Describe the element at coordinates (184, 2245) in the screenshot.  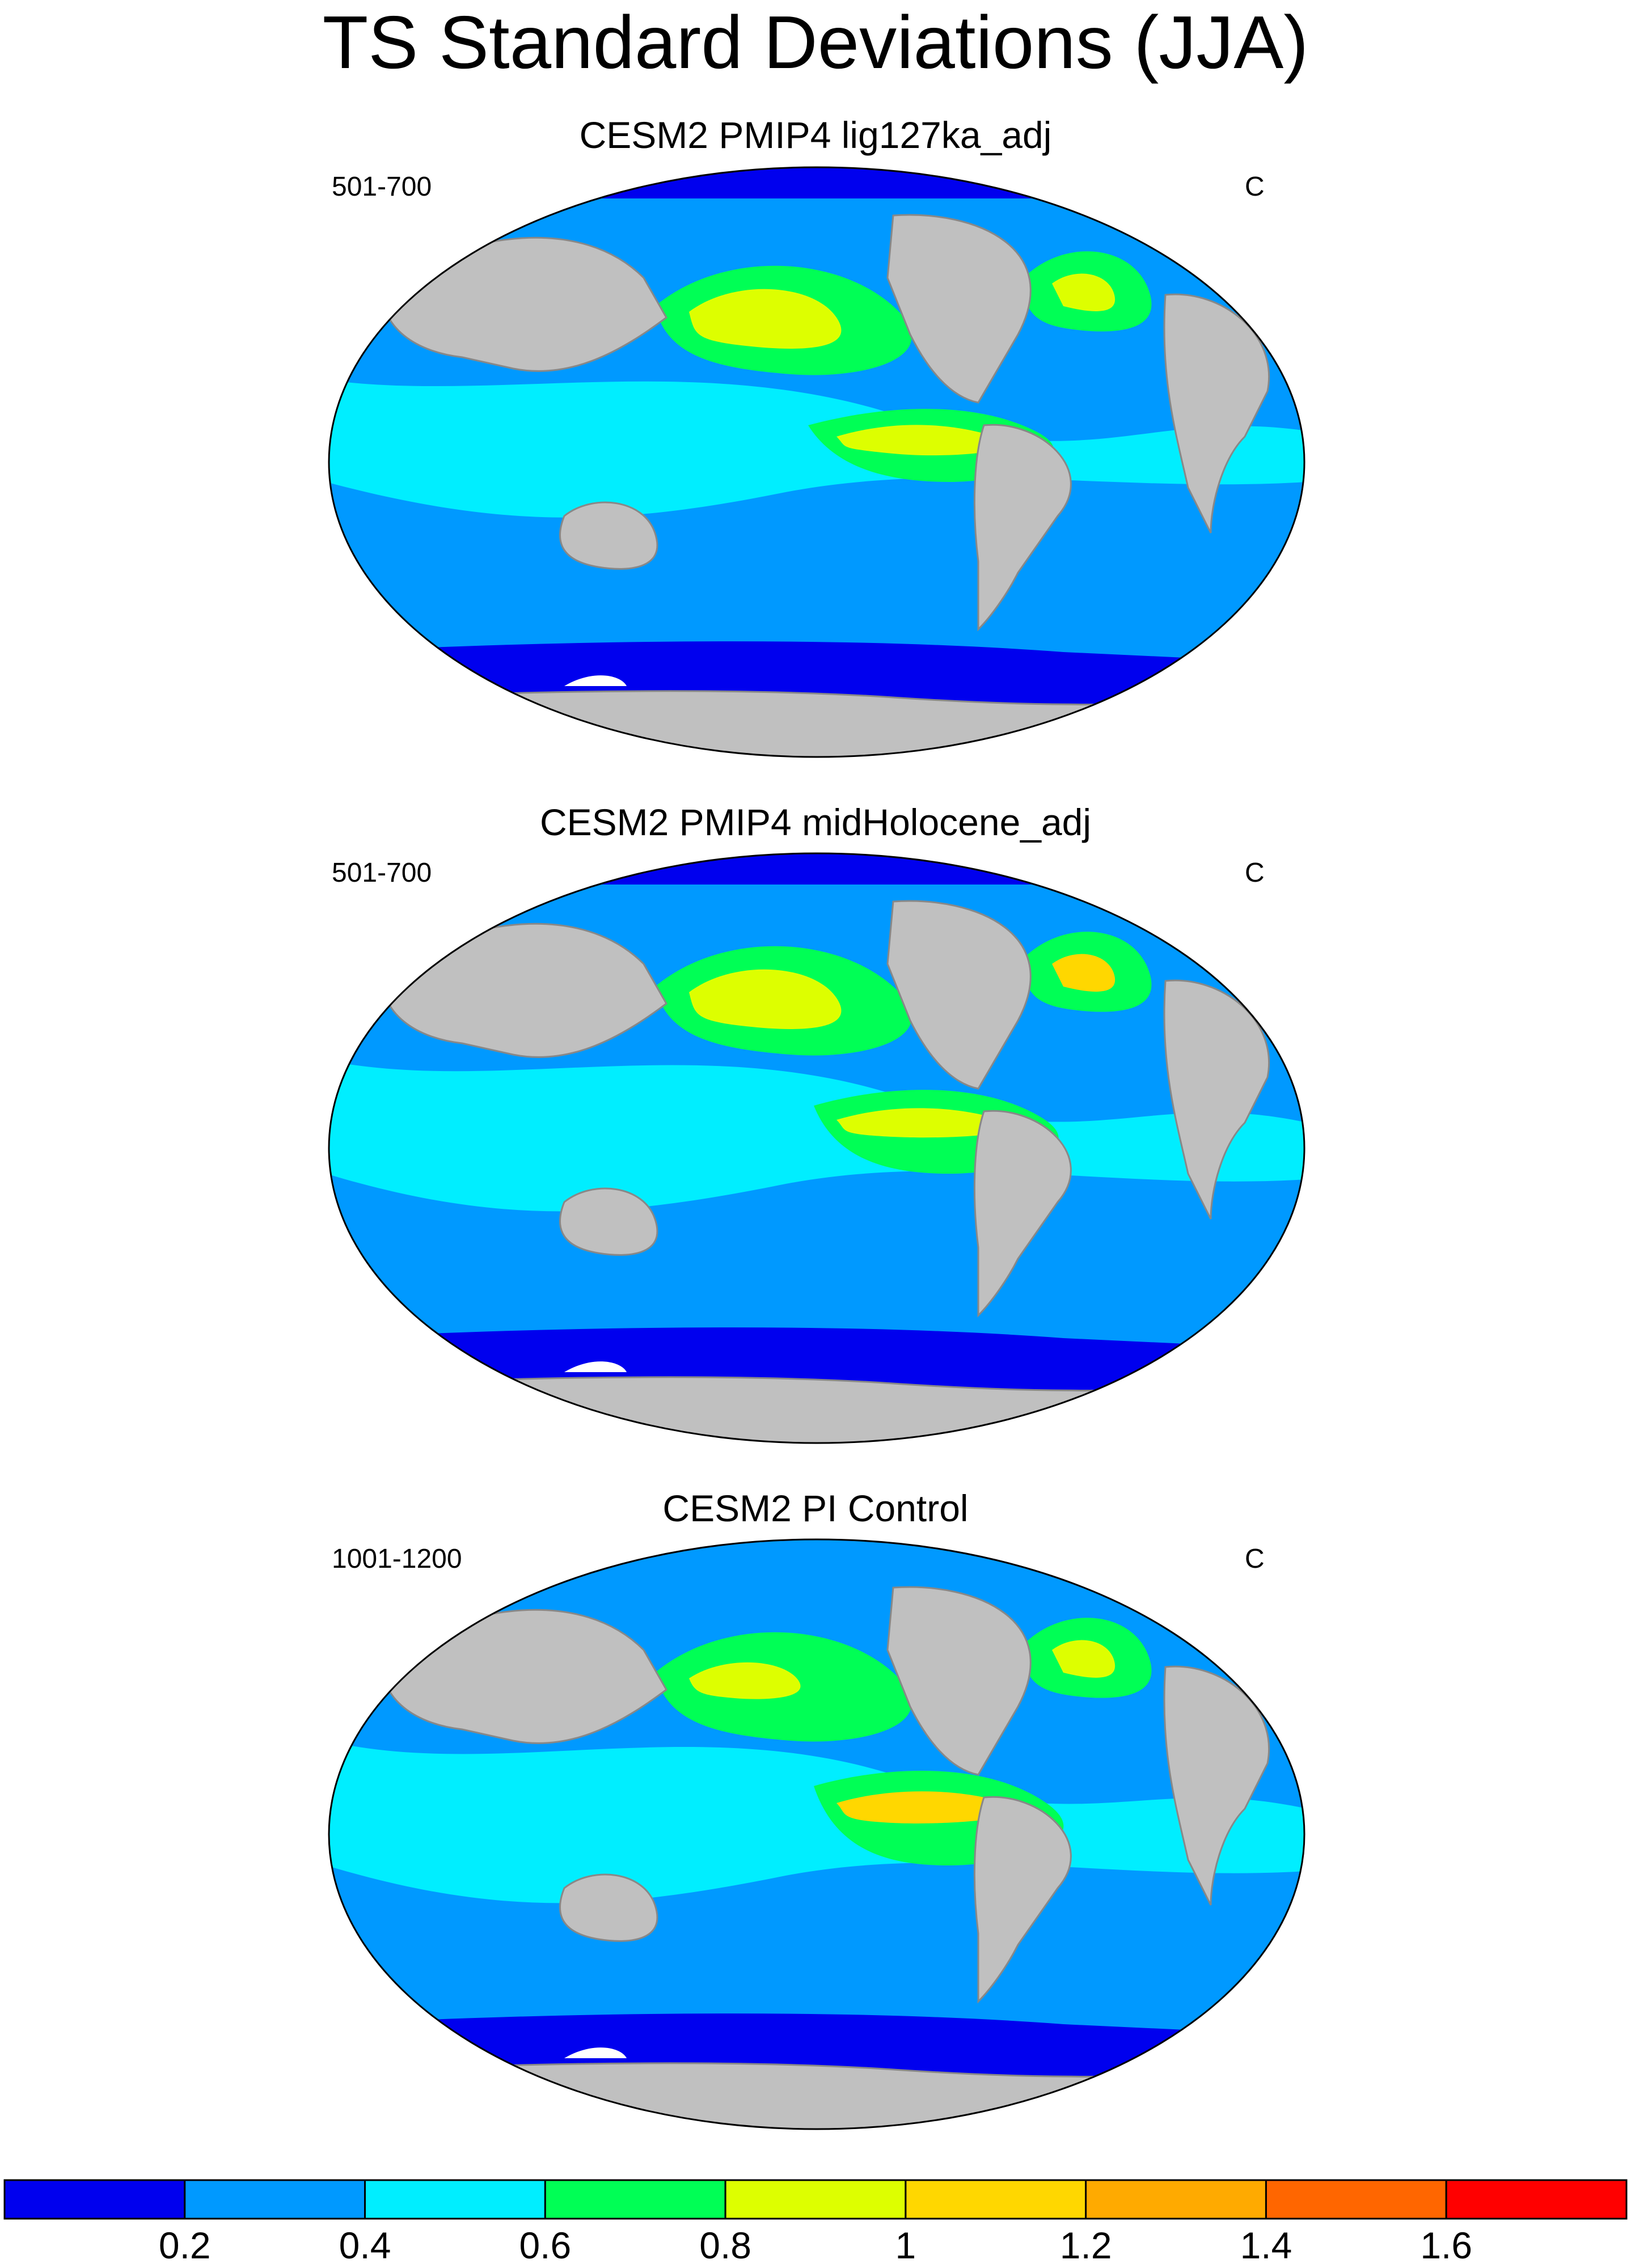
I see `colorbar-tick-label: 0.2` at that location.